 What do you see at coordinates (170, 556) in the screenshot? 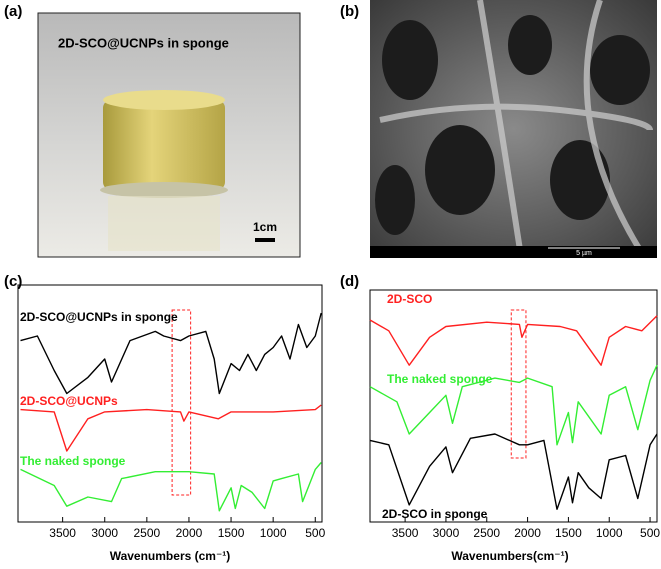
I see `x-axis-label: Wavenumbers (cm⁻¹)` at bounding box center [170, 556].